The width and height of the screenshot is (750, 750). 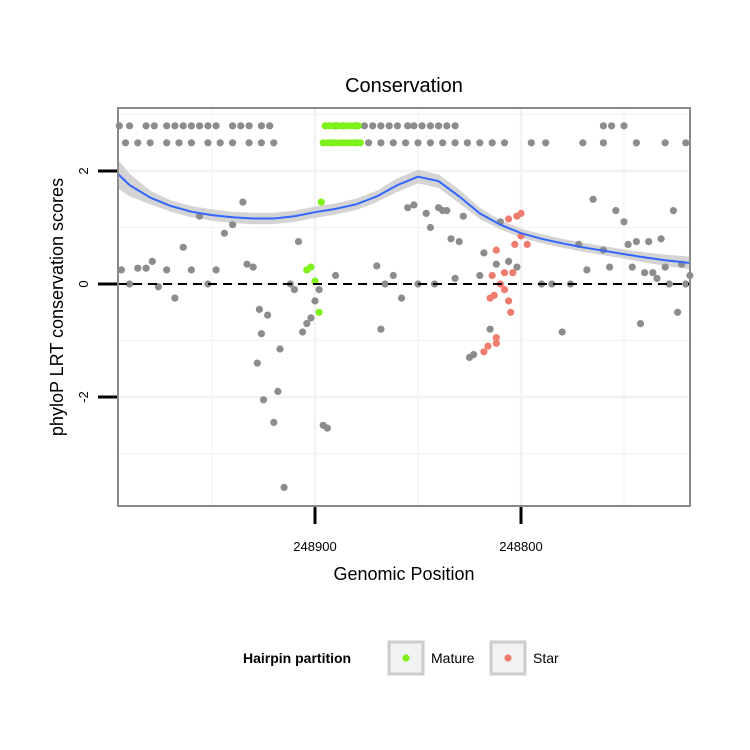 What do you see at coordinates (524, 658) in the screenshot?
I see `legend-entry-star: Star` at bounding box center [524, 658].